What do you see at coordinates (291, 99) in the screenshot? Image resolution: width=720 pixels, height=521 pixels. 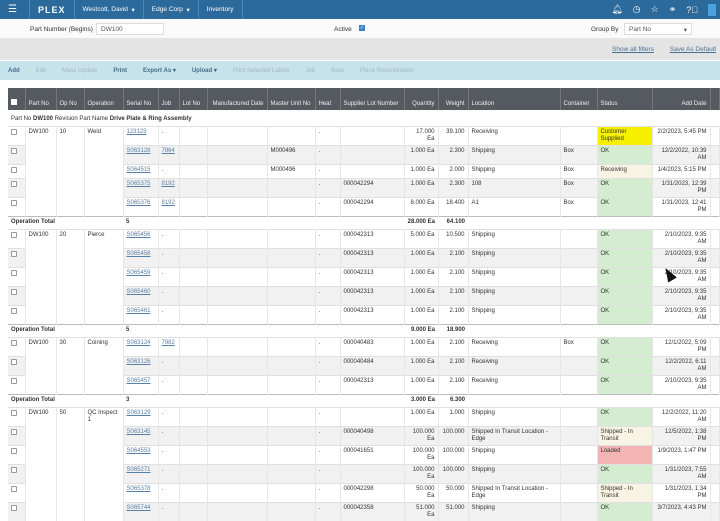 I see `column-header-master-unit-no: Master Unit No` at bounding box center [291, 99].